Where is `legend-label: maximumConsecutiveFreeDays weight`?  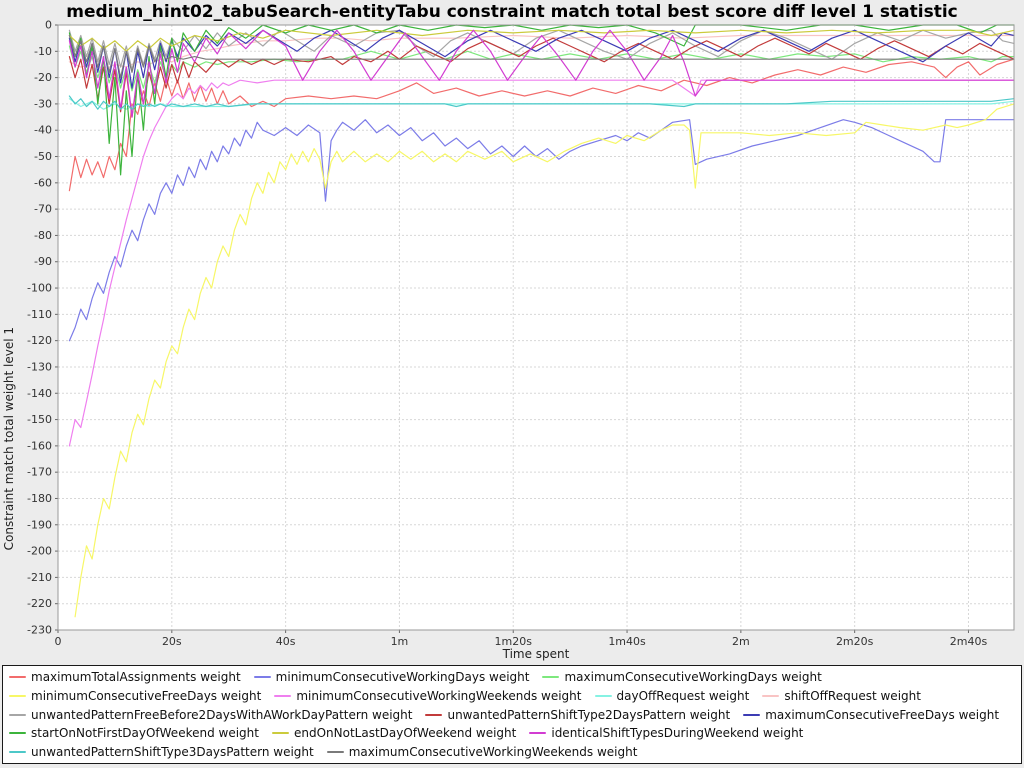 legend-label: maximumConsecutiveFreeDays weight is located at coordinates (882, 714).